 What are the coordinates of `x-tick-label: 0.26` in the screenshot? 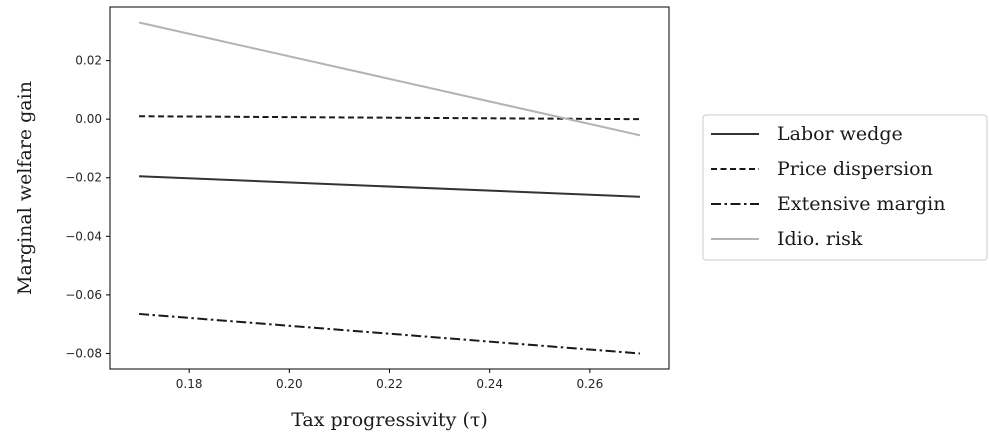 It's located at (589, 384).